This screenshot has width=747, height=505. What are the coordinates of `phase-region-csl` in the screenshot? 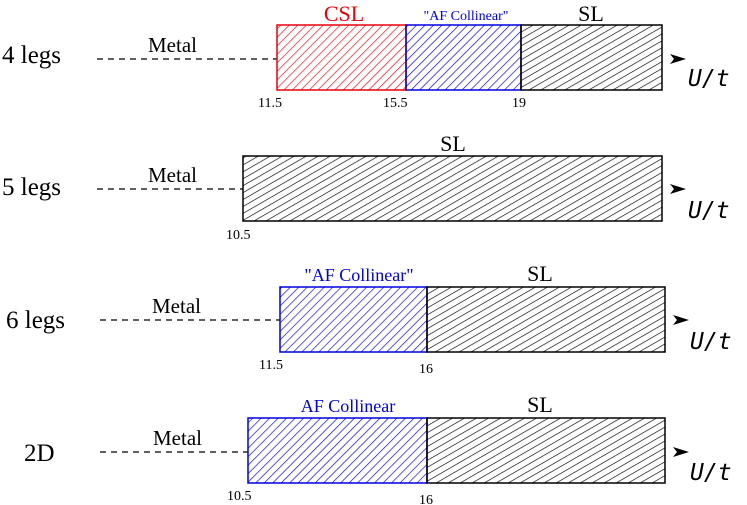 It's located at (341, 57).